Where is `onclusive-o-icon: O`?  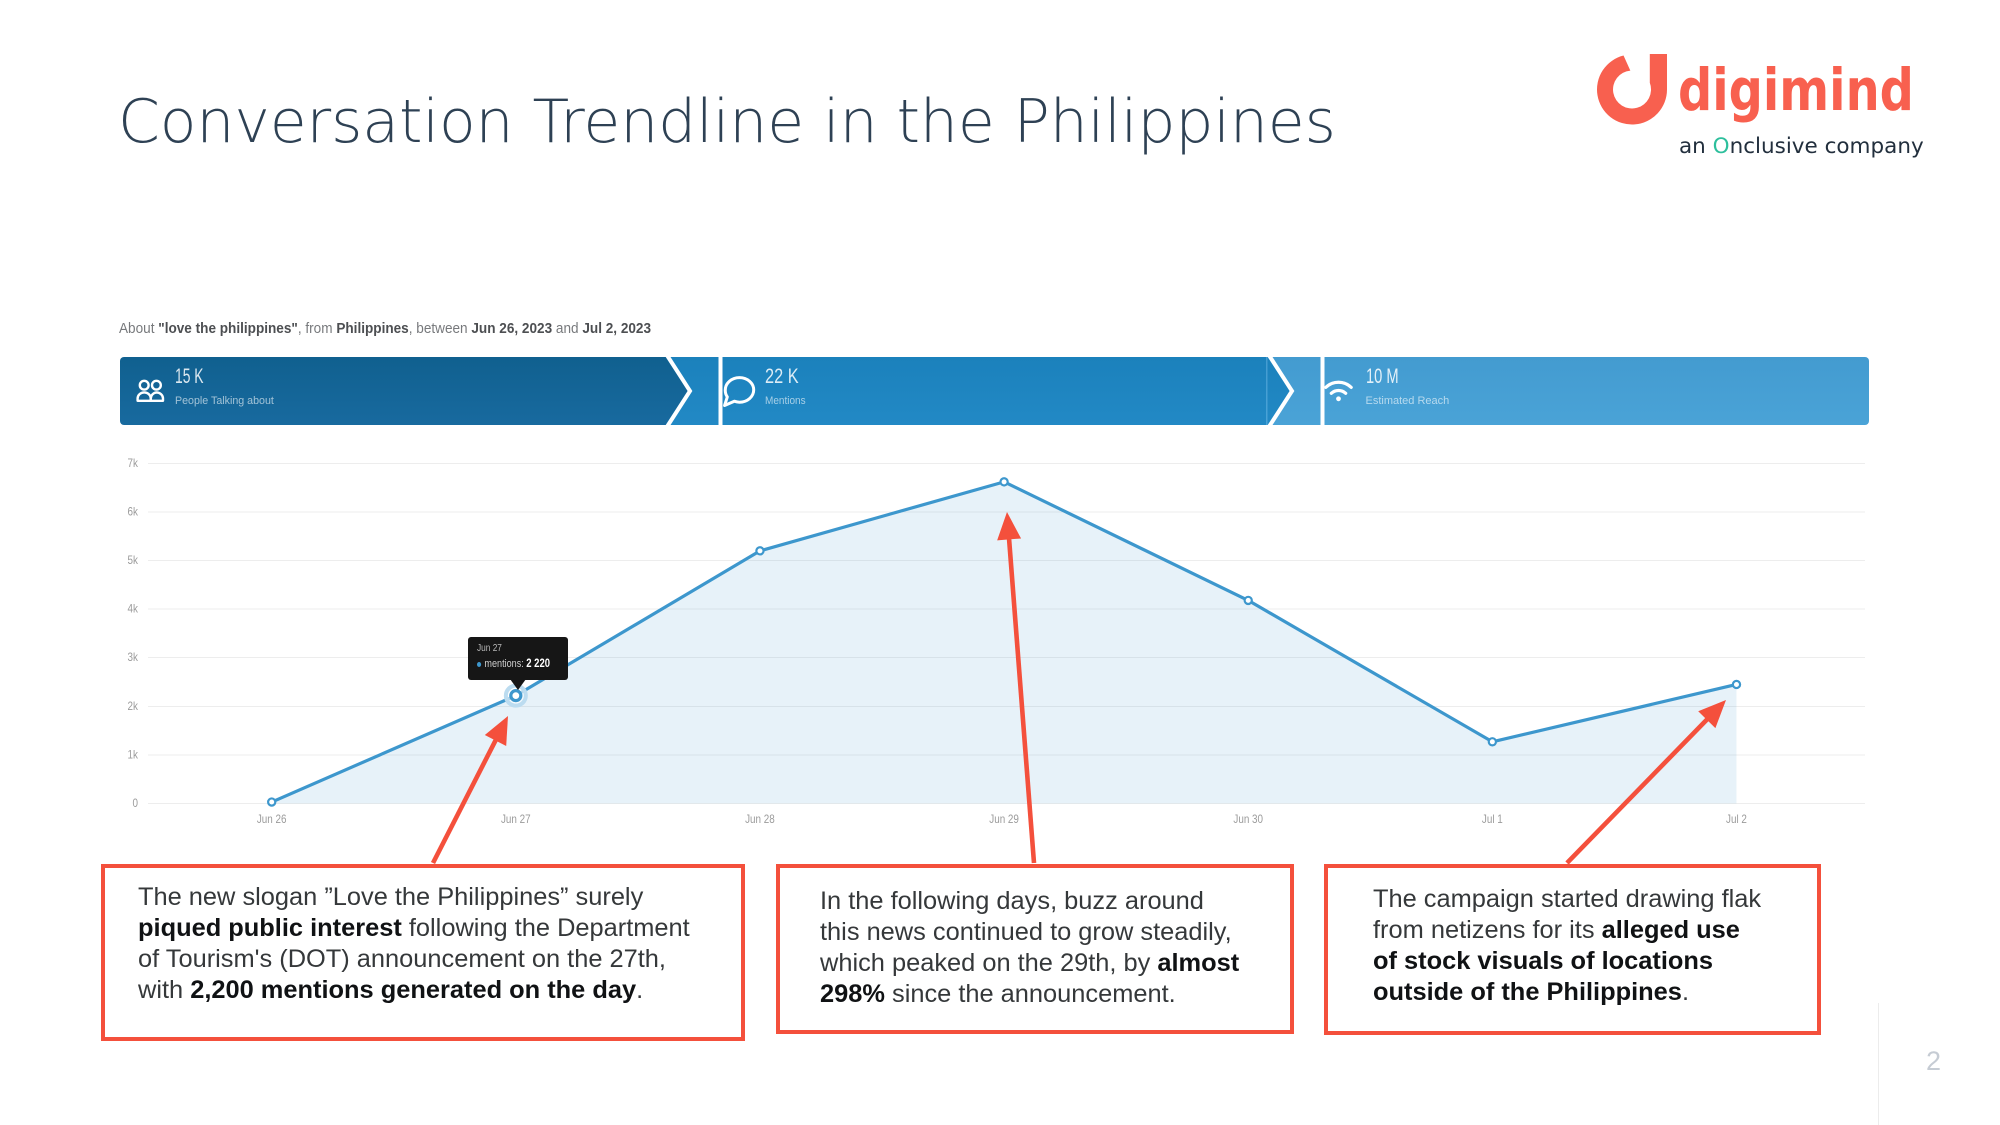
onclusive-o-icon: O is located at coordinates (1721, 146).